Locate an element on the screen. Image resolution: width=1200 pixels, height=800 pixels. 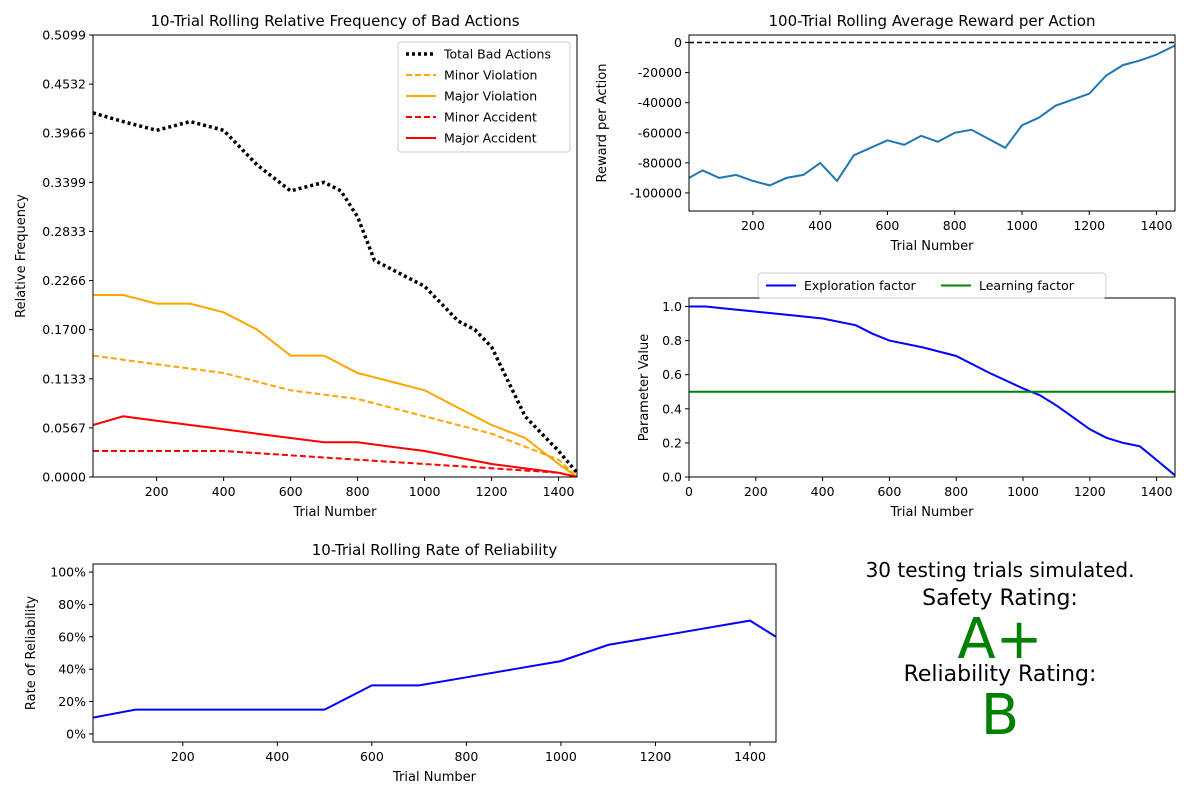
y-tick-label: 100% is located at coordinates (68, 572).